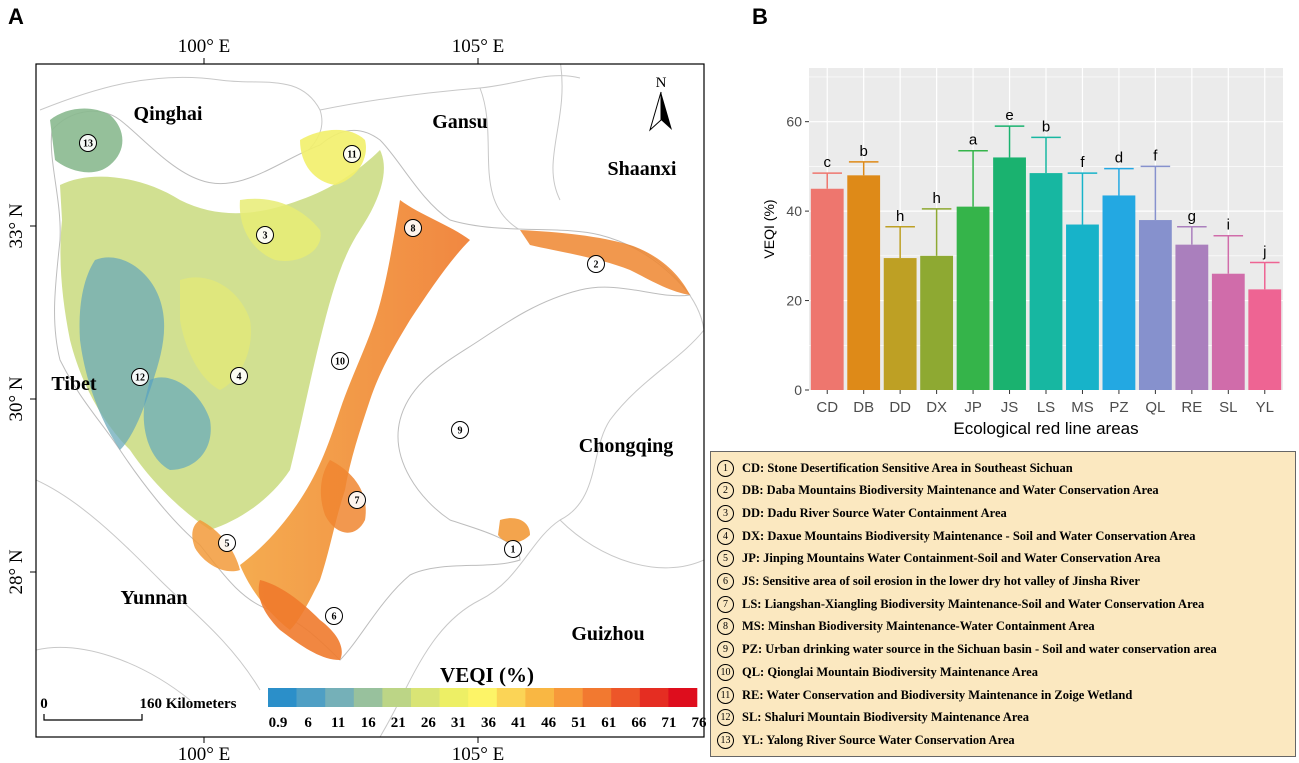 The width and height of the screenshot is (1299, 763). Describe the element at coordinates (725, 559) in the screenshot. I see `legend-item-number: 5` at that location.